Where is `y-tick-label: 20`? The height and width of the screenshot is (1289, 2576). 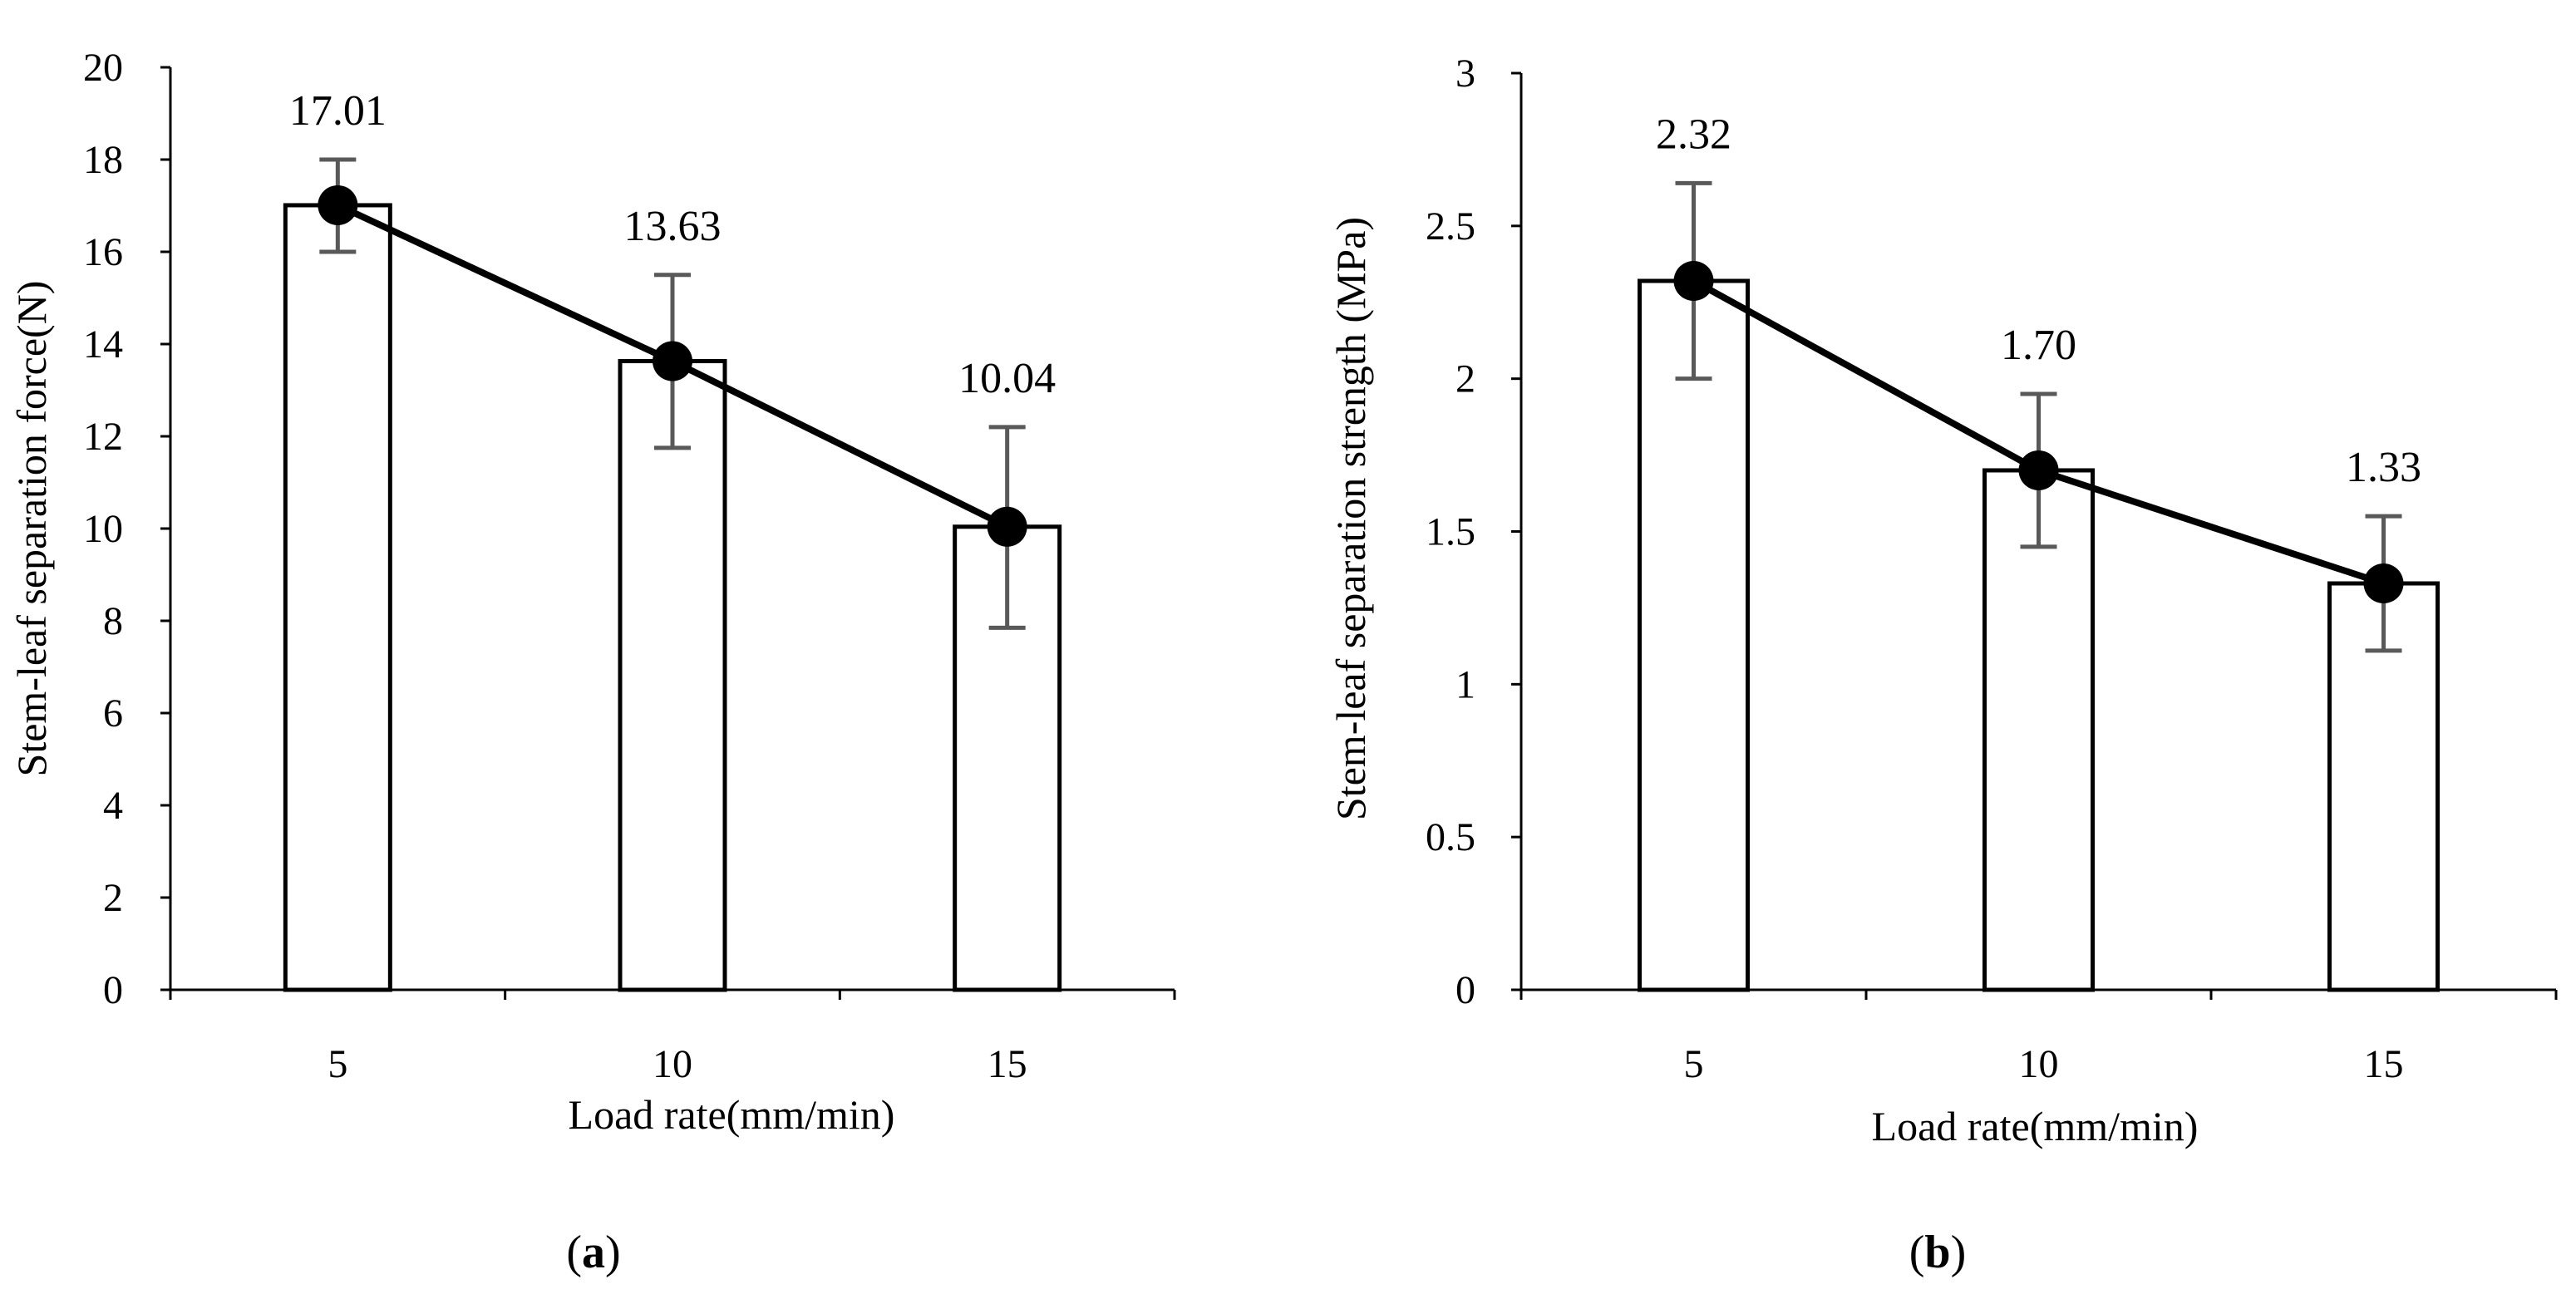
y-tick-label: 20 is located at coordinates (103, 68).